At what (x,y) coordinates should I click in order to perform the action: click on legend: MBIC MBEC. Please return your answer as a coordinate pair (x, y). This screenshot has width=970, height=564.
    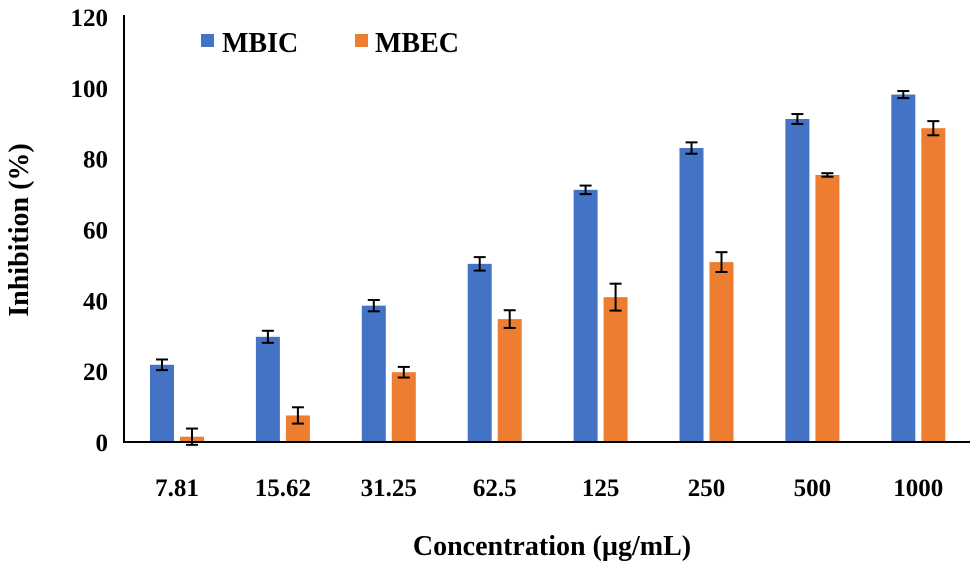
    Looking at the image, I should click on (330, 43).